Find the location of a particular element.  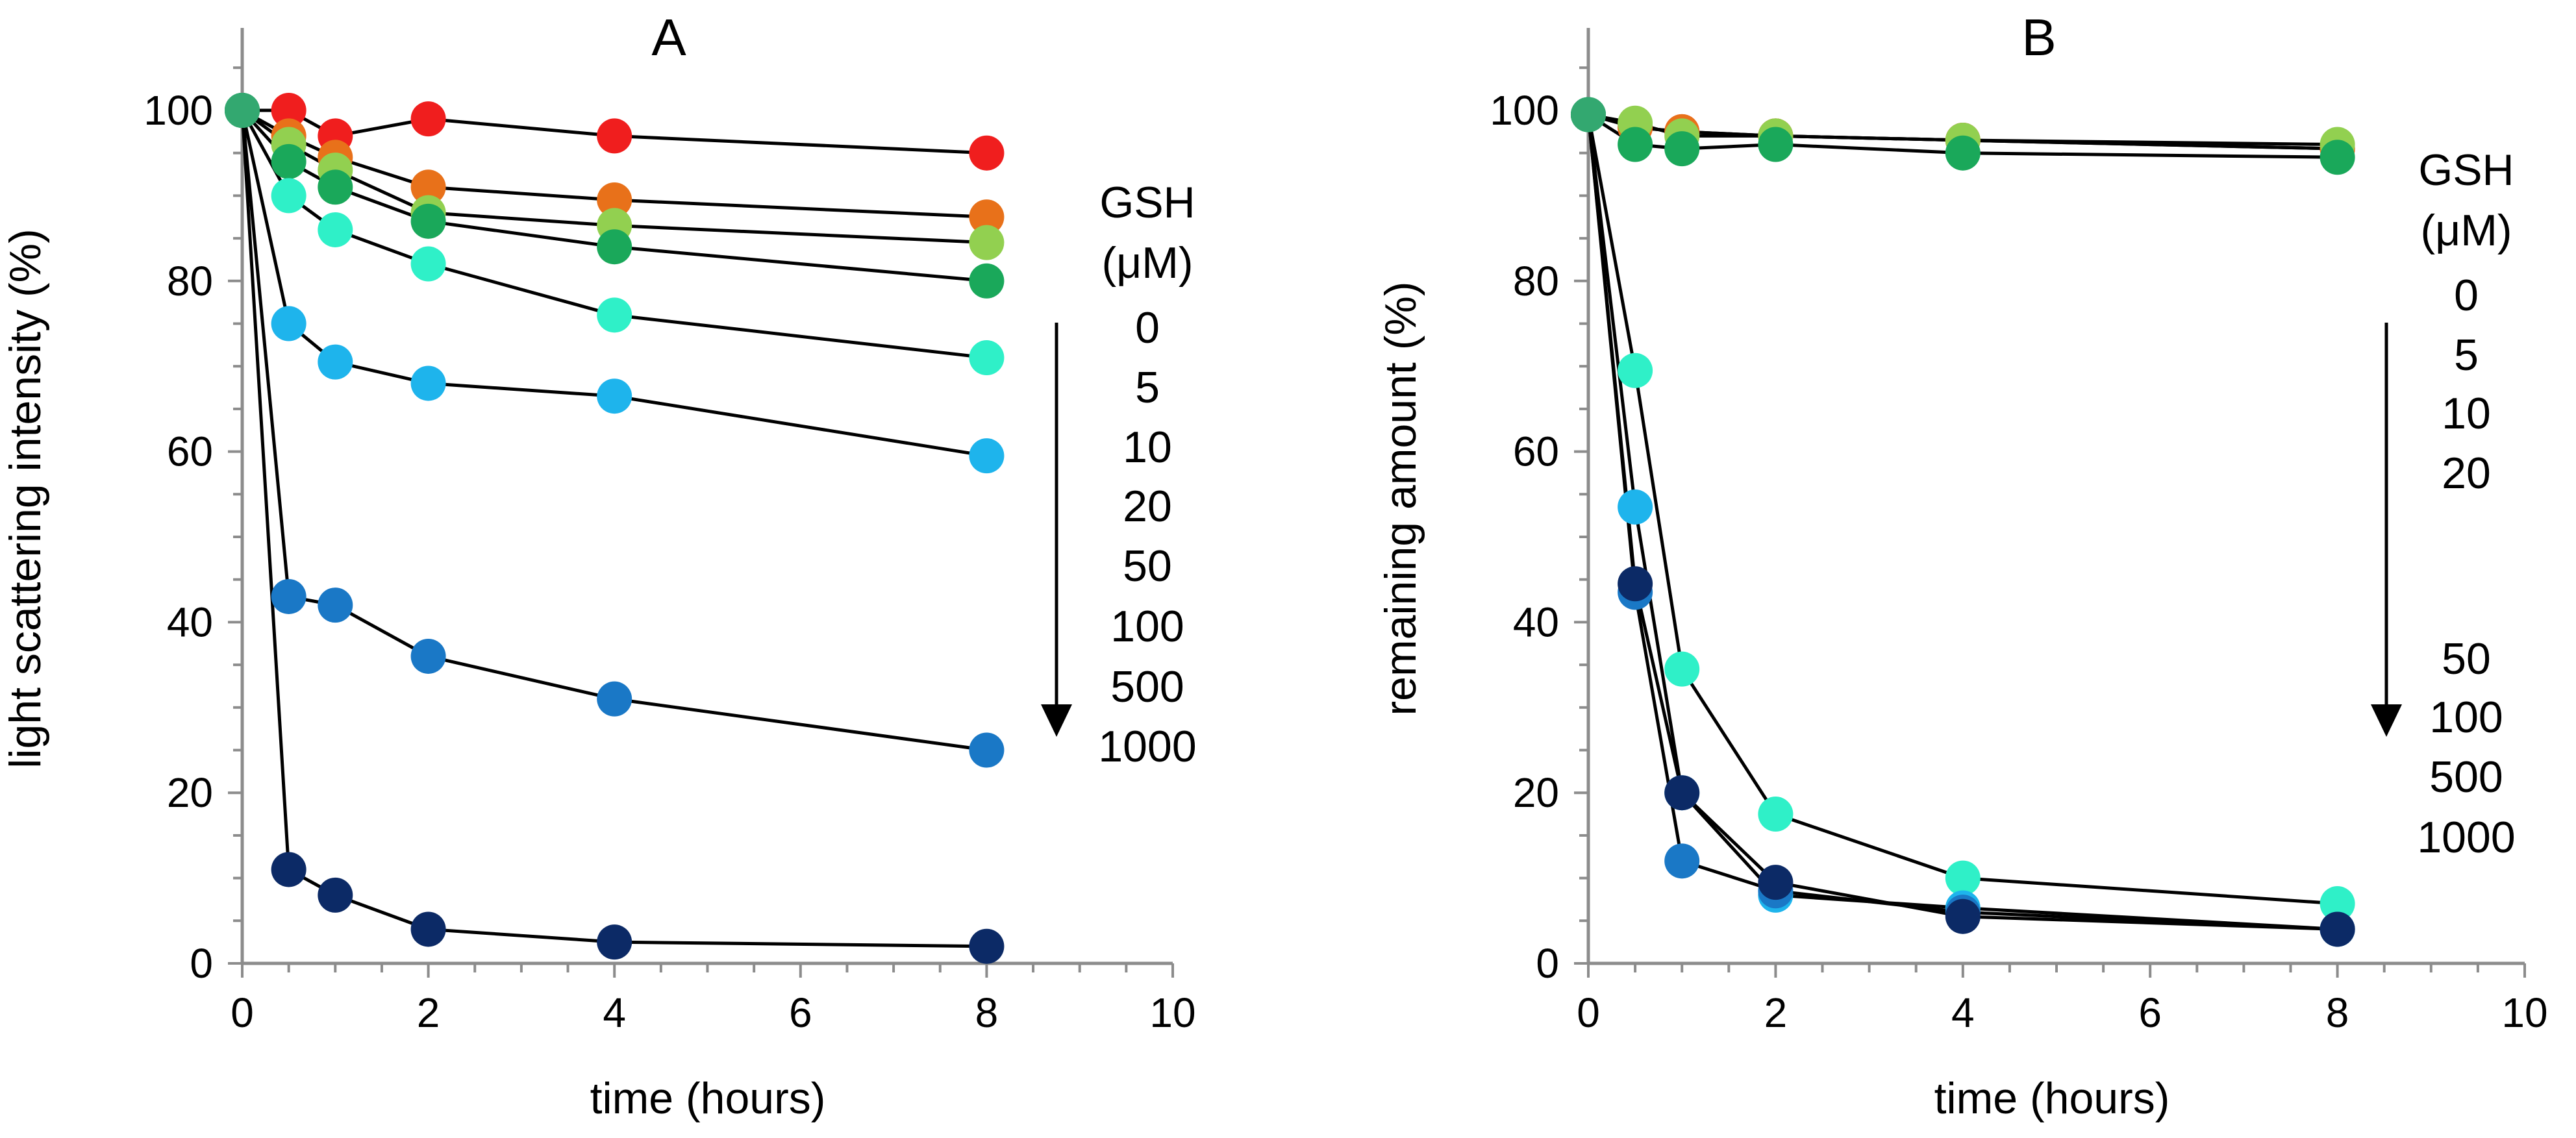

y-axis-label: light scattering intensity (%) is located at coordinates (25, 498).